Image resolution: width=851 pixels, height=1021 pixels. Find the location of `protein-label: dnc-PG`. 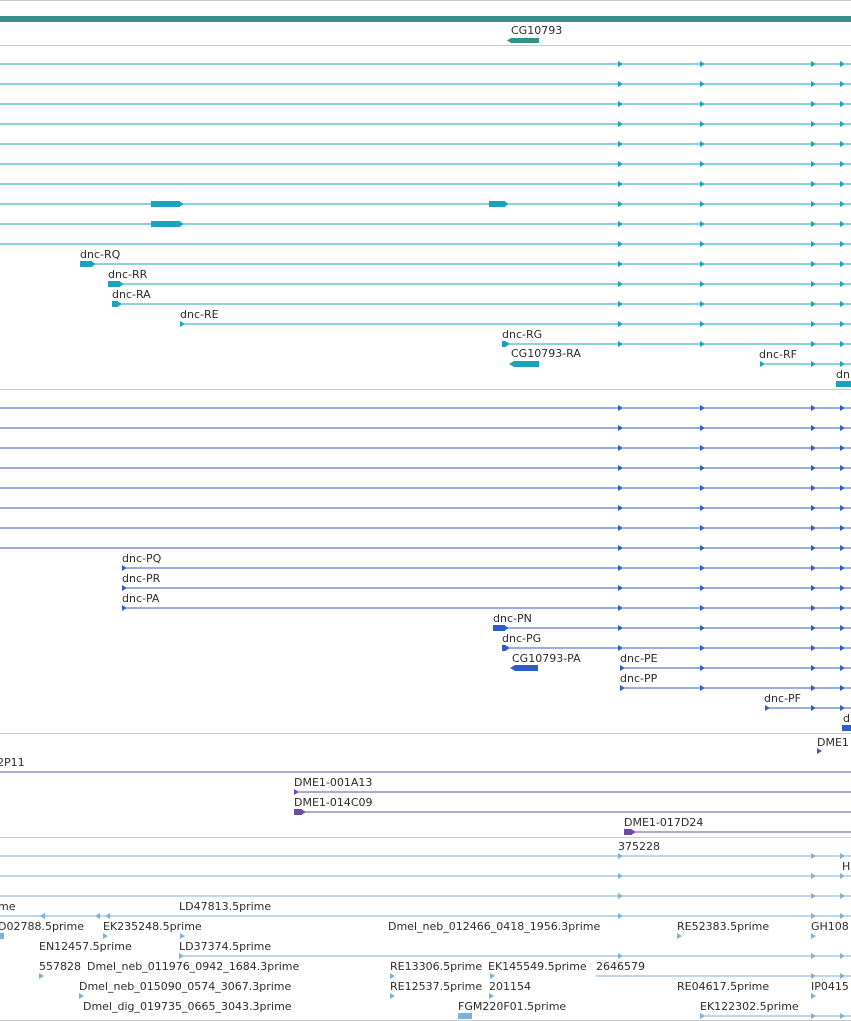

protein-label: dnc-PG is located at coordinates (521, 638).